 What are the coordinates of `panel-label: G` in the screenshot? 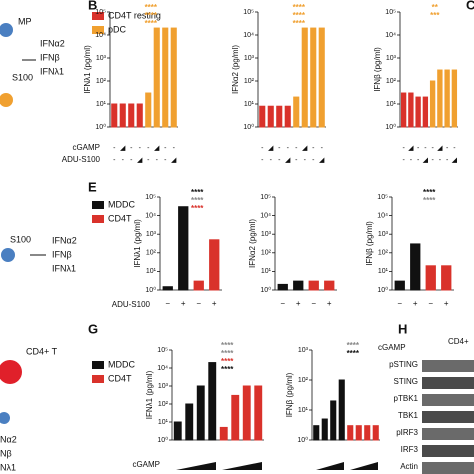 It's located at (93, 328).